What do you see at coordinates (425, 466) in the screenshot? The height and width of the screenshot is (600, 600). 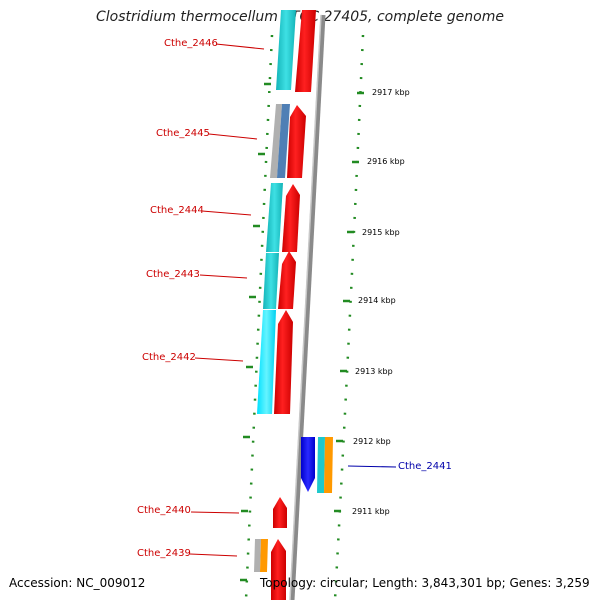 I see `gene-label-cthe-2441: Cthe_2441` at bounding box center [425, 466].